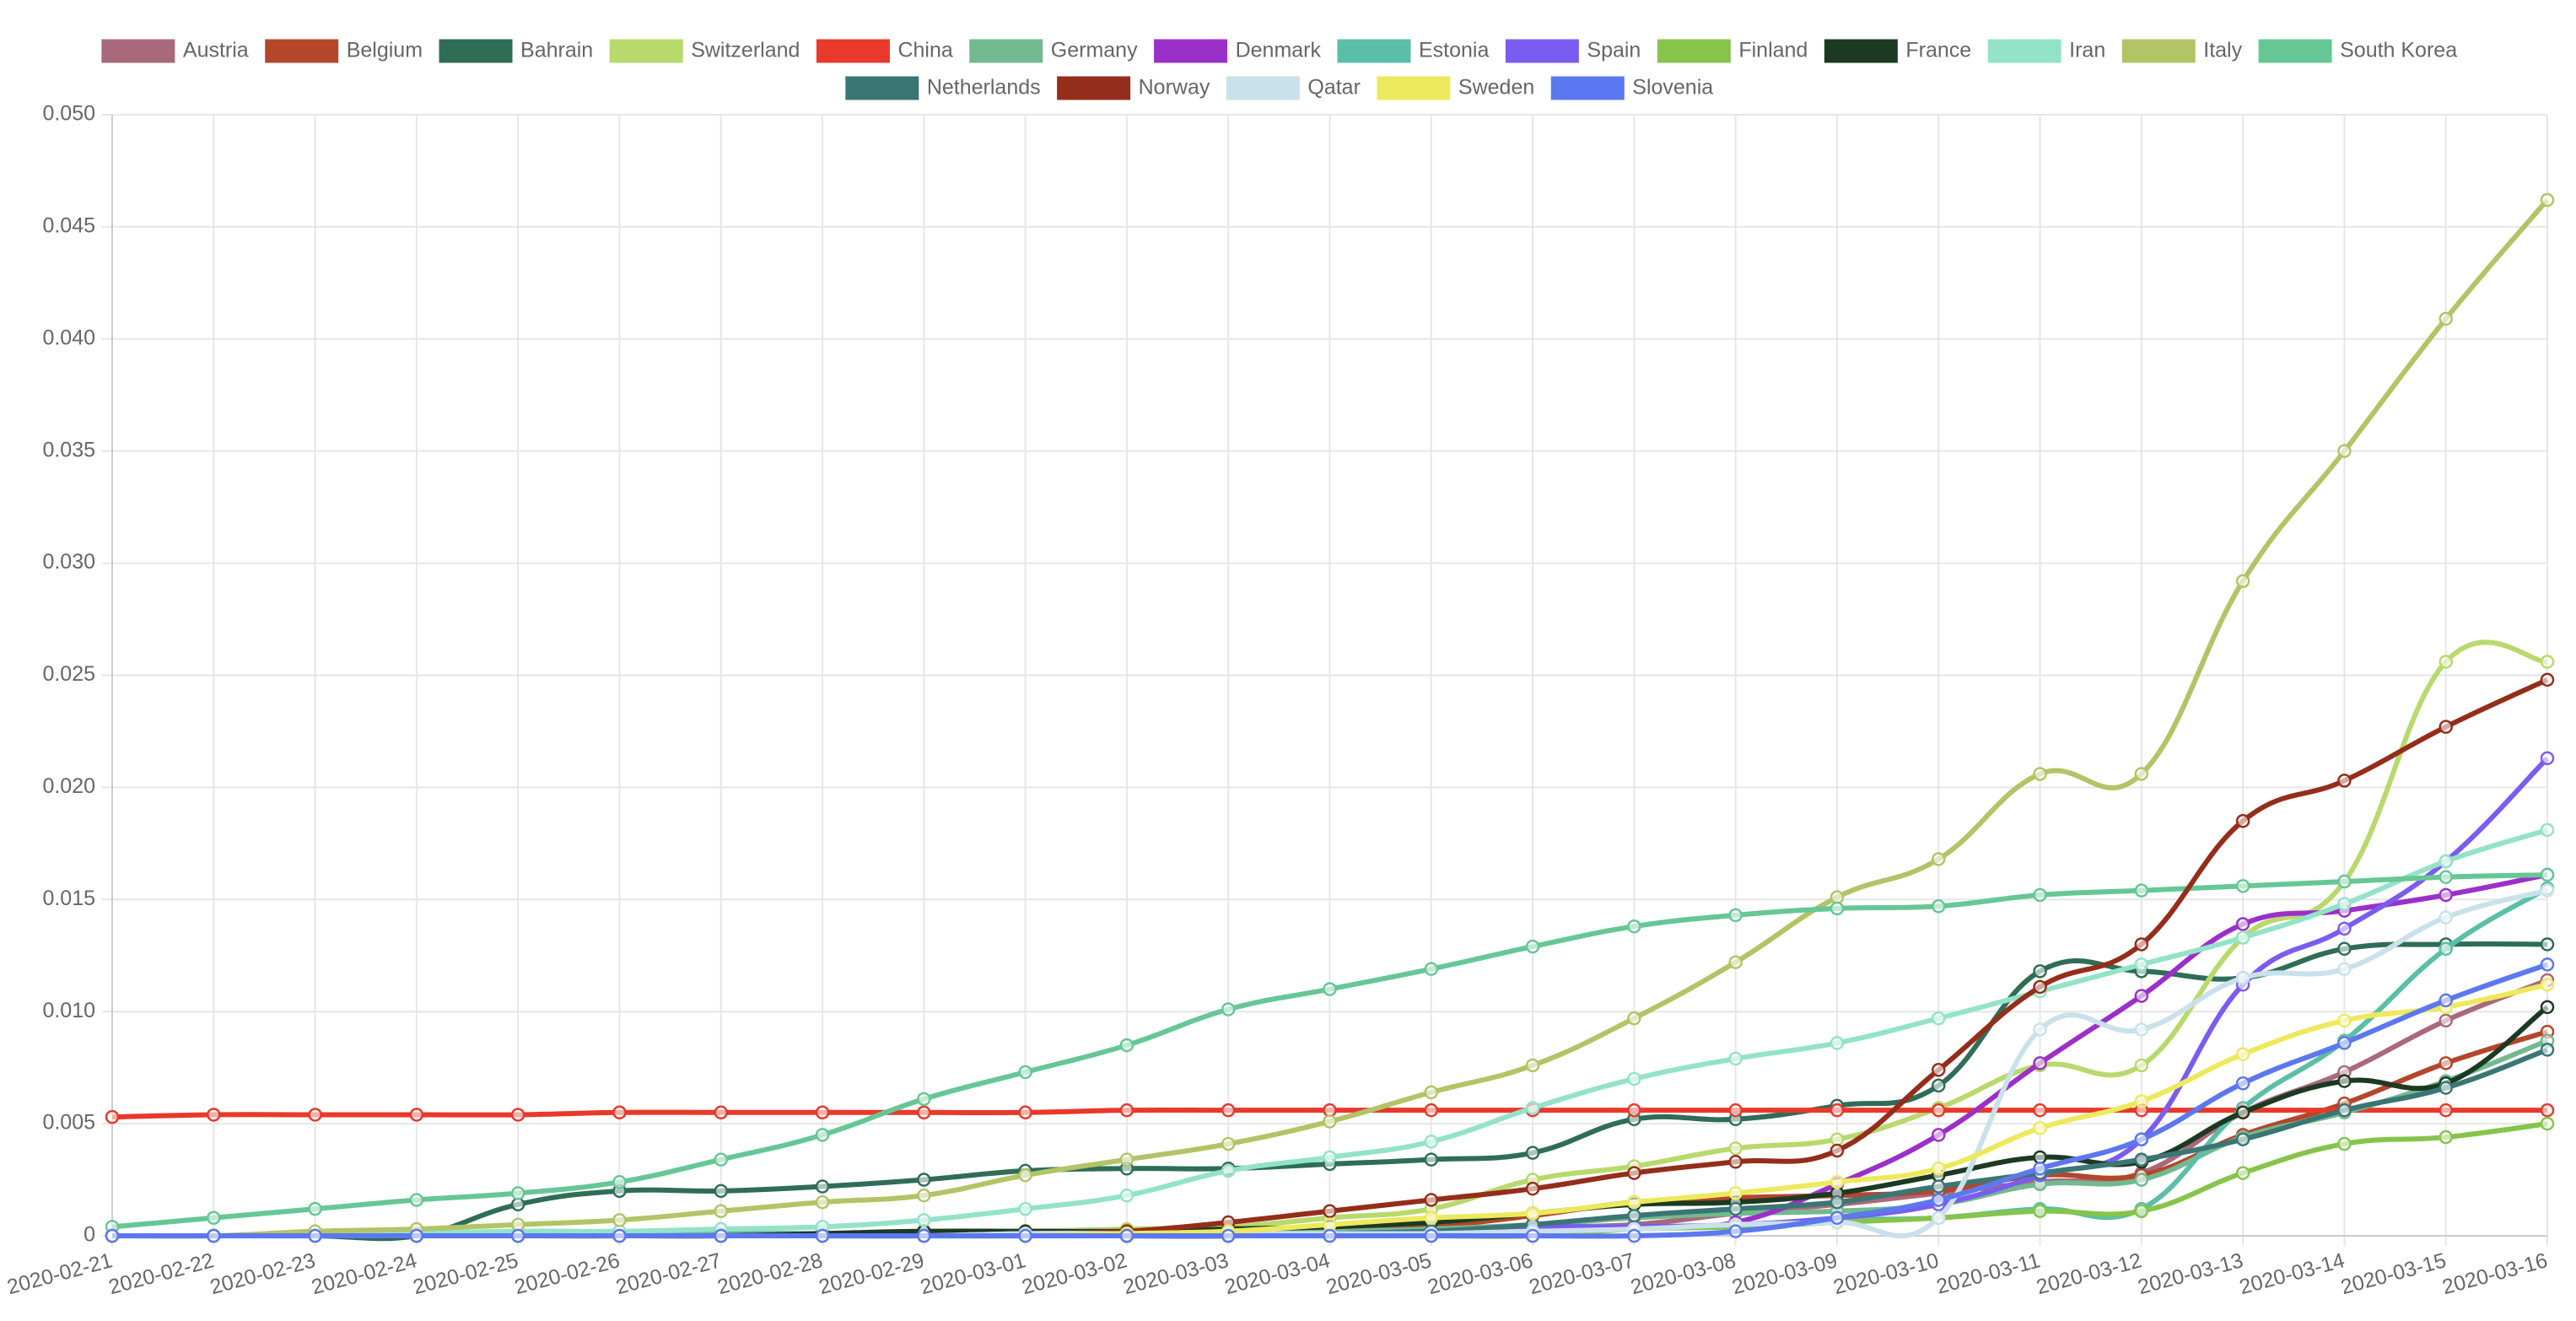  I want to click on x-tick-label: 2020-02-21, so click(59, 1273).